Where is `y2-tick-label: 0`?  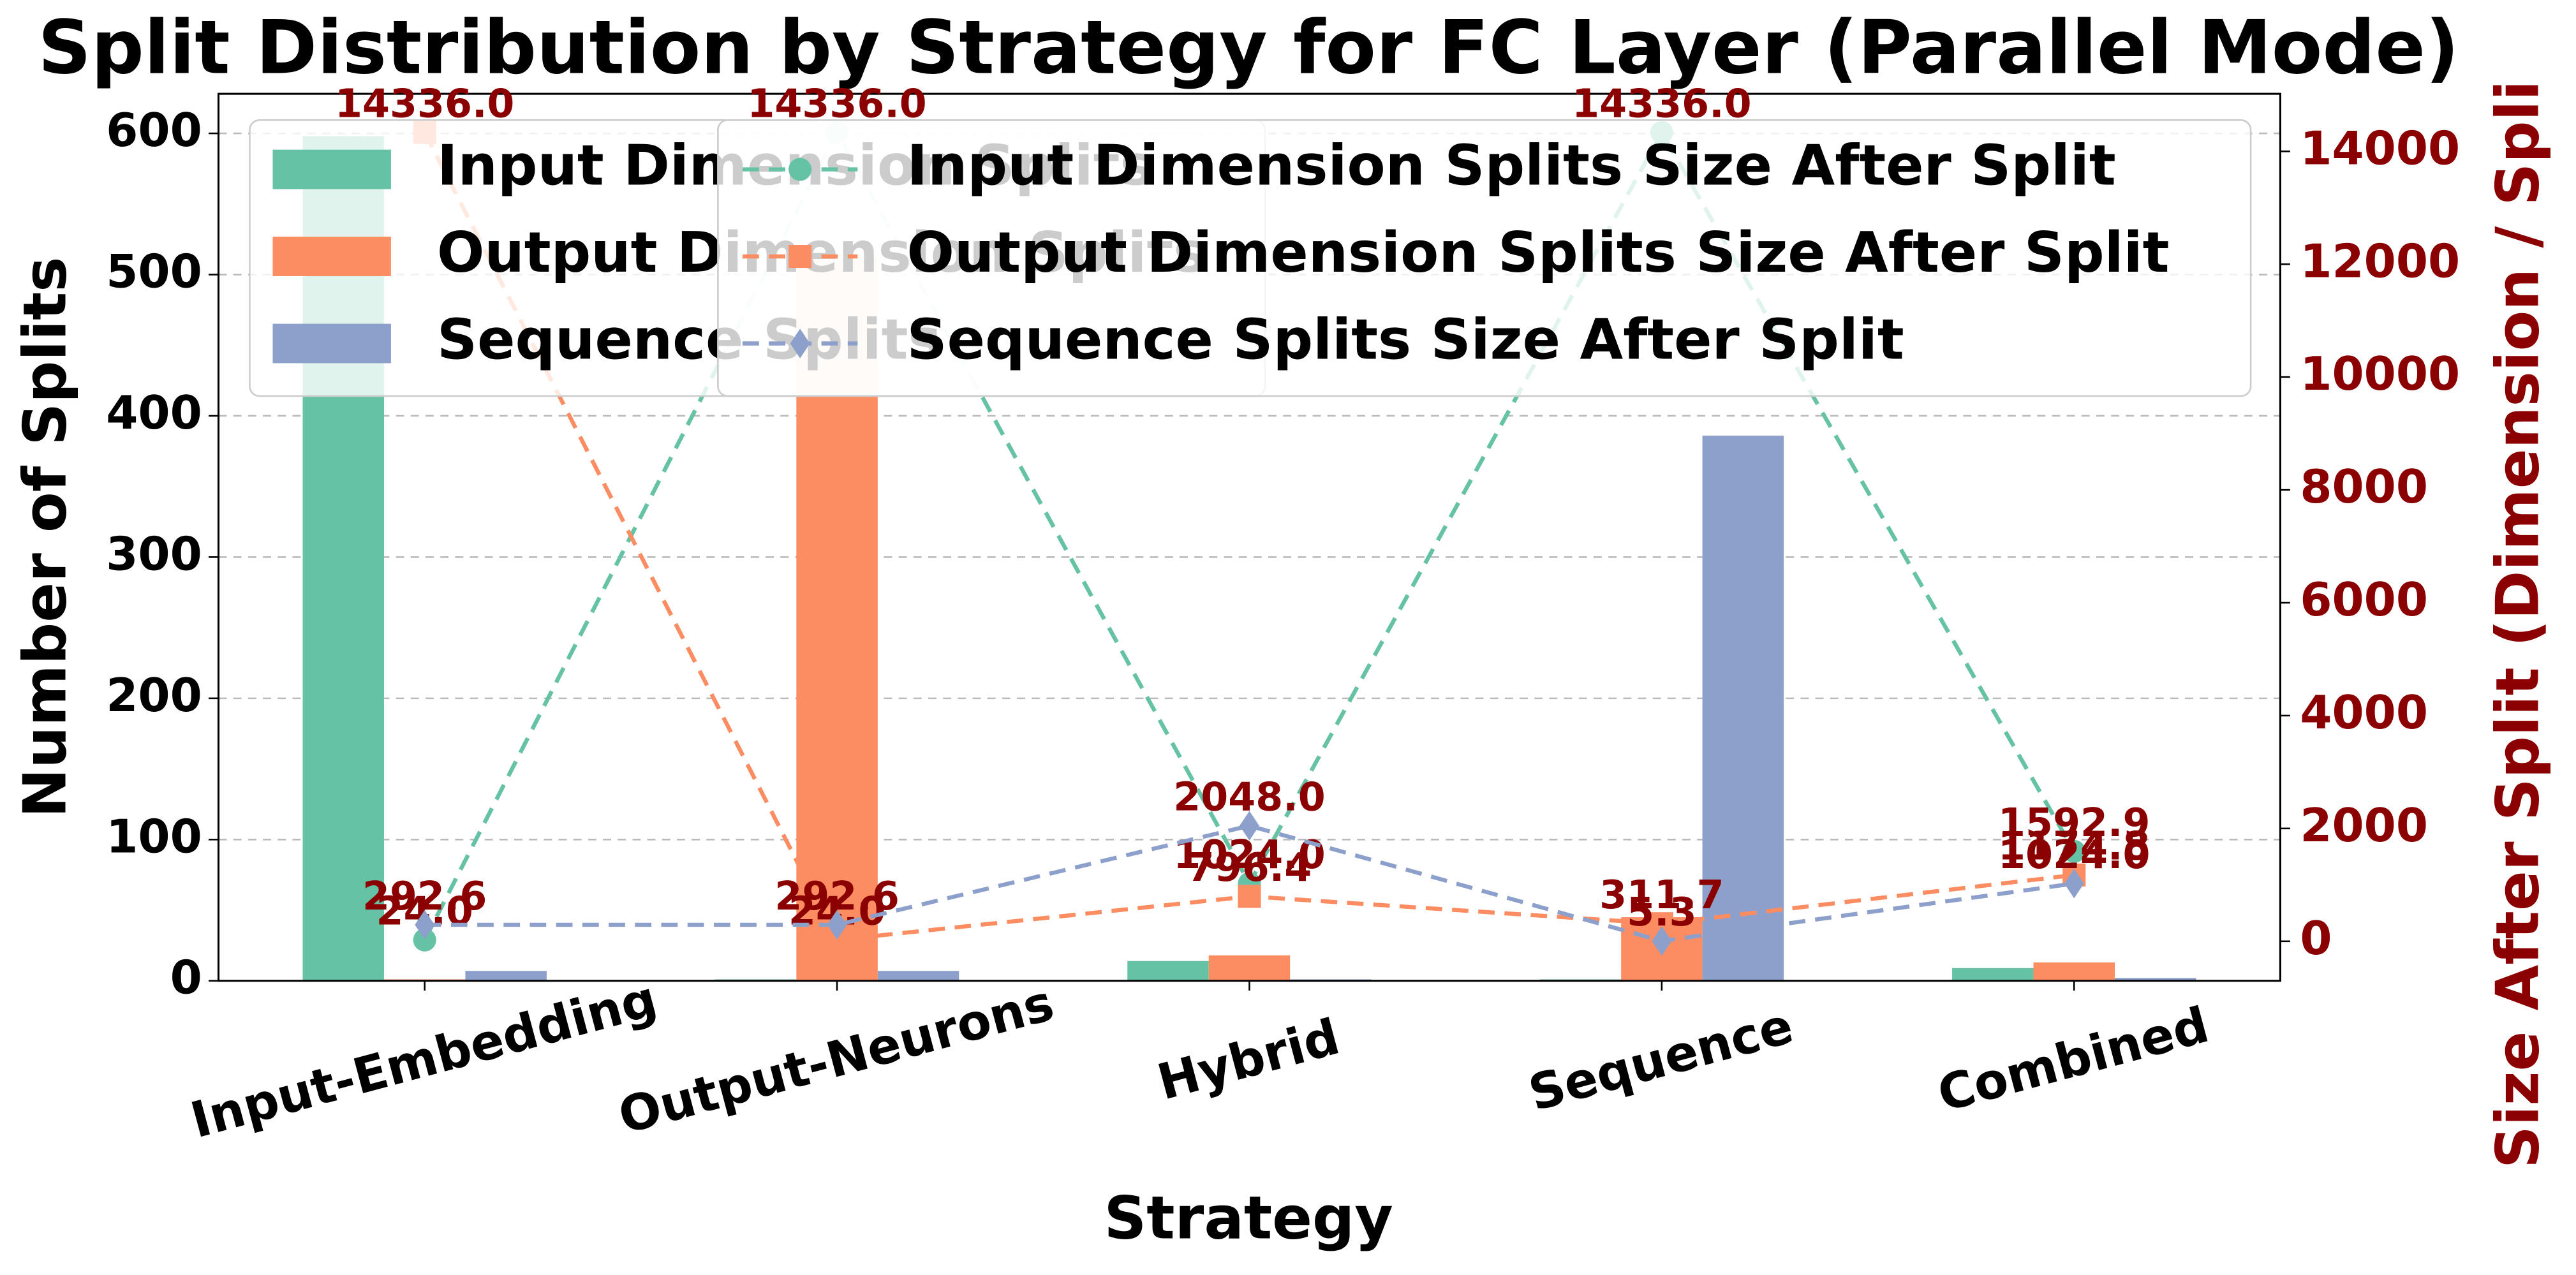
y2-tick-label: 0 is located at coordinates (2316, 939).